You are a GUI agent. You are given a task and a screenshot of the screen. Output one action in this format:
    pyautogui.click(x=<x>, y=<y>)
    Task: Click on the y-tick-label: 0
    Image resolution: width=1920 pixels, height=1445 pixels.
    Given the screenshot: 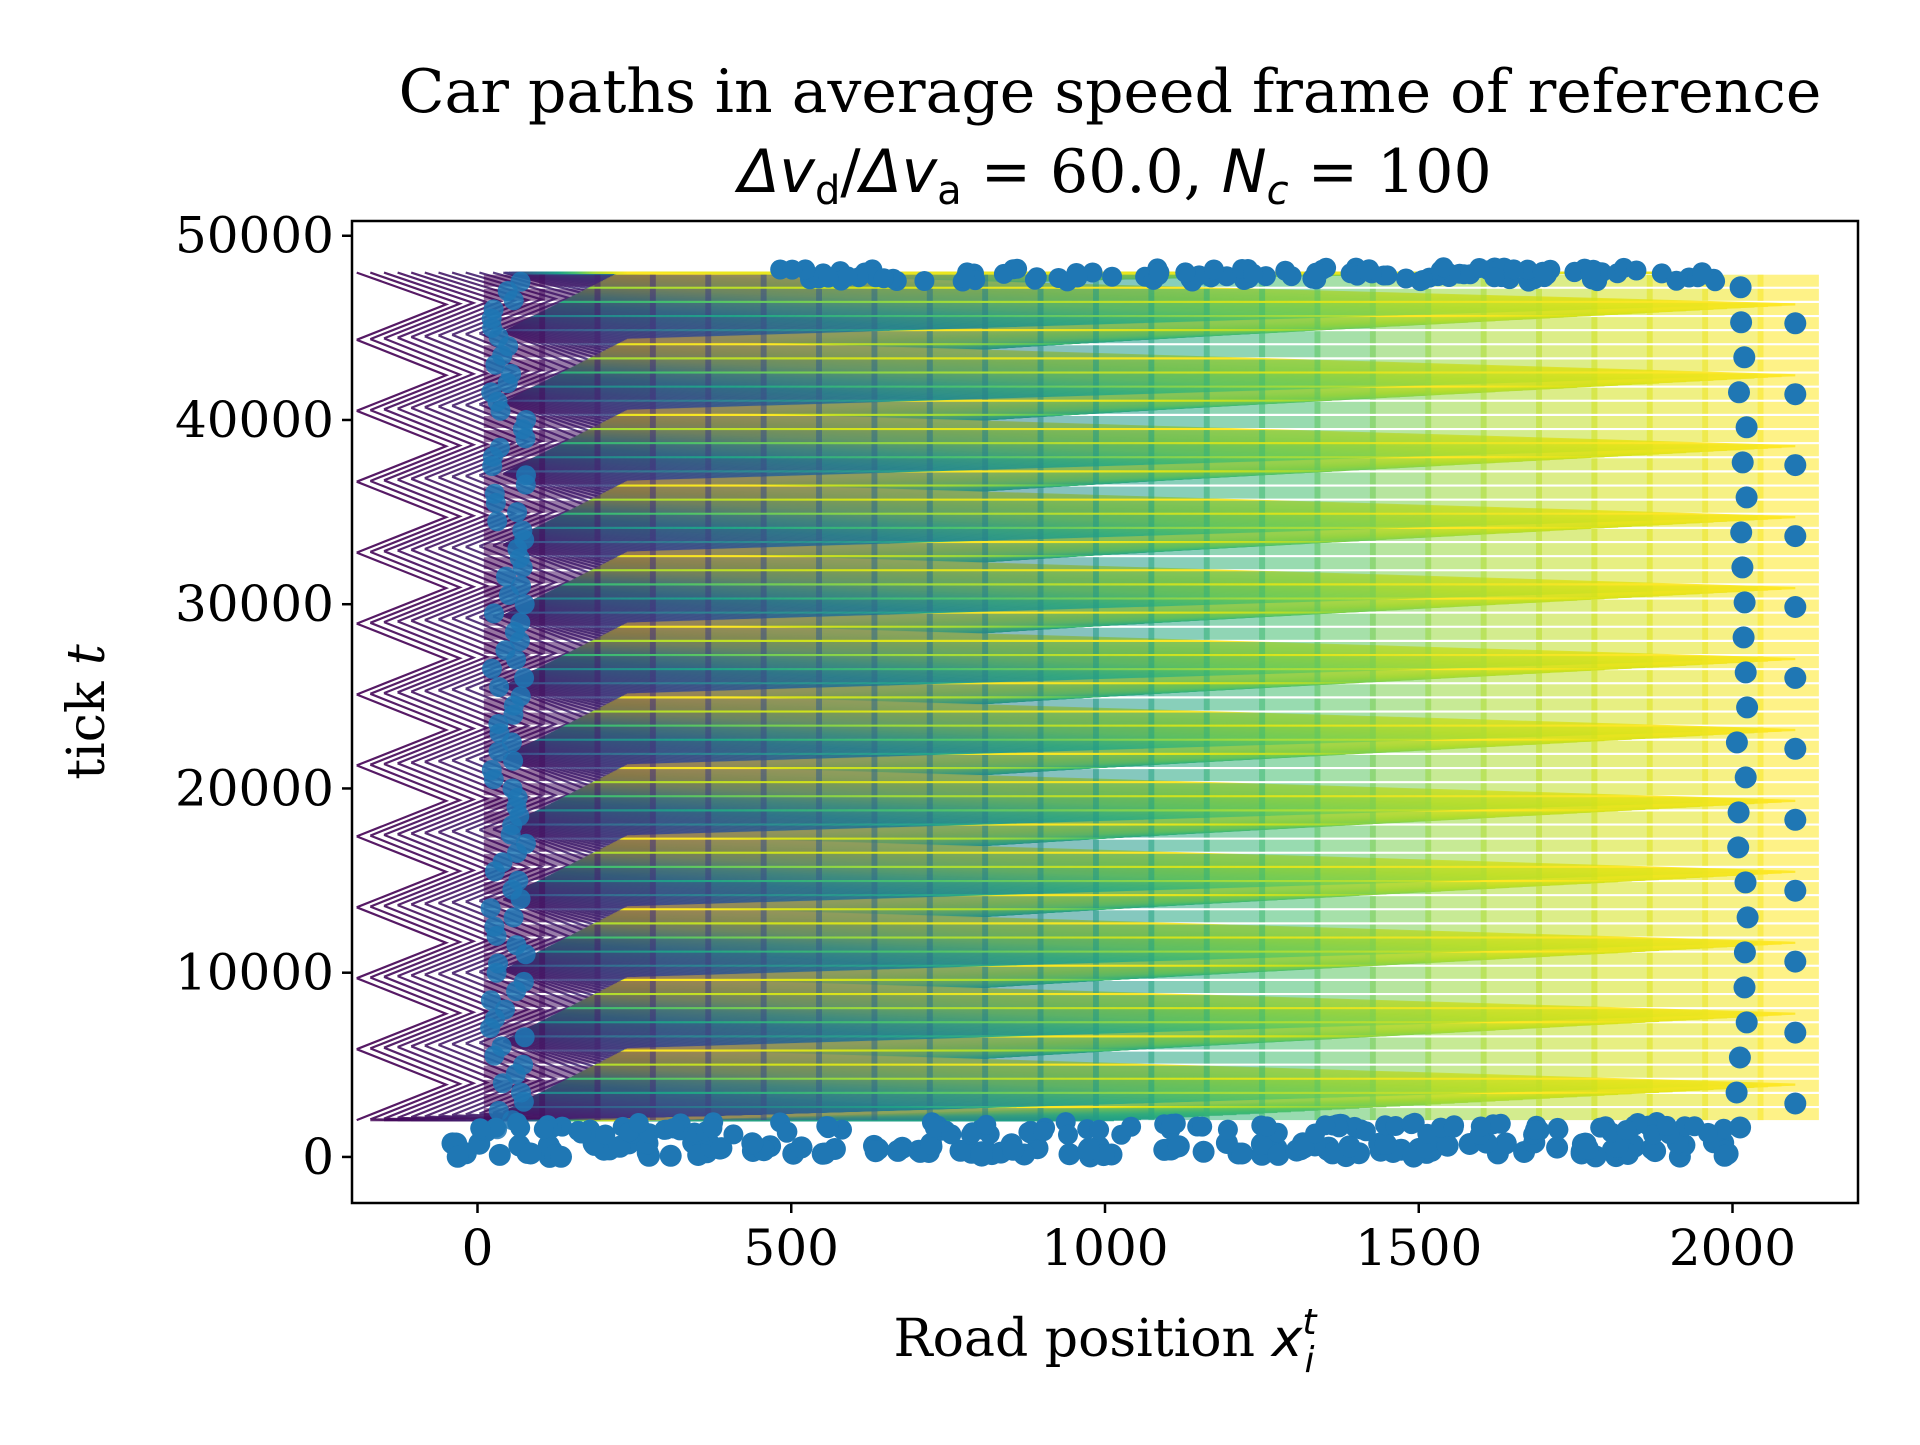 What is the action you would take?
    pyautogui.click(x=318, y=1157)
    